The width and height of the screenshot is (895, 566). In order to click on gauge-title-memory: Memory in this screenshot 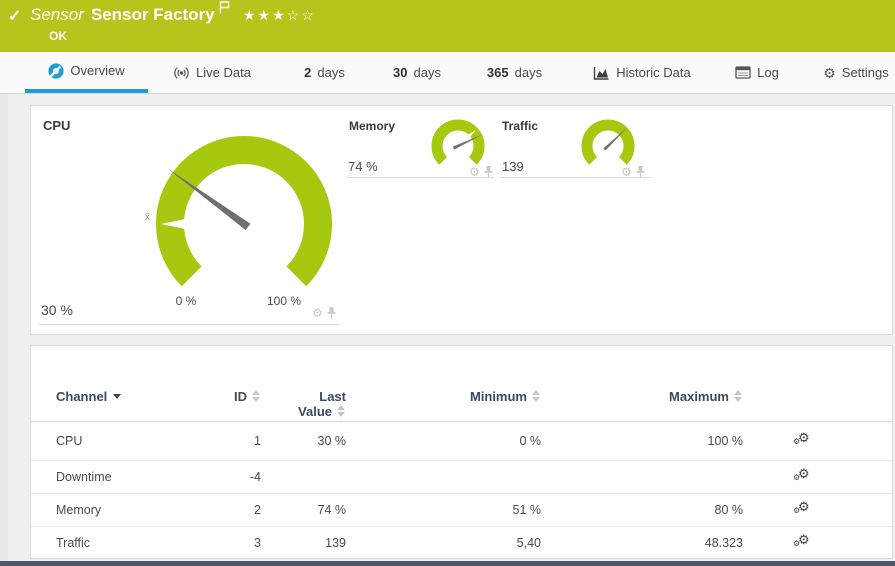, I will do `click(372, 126)`.